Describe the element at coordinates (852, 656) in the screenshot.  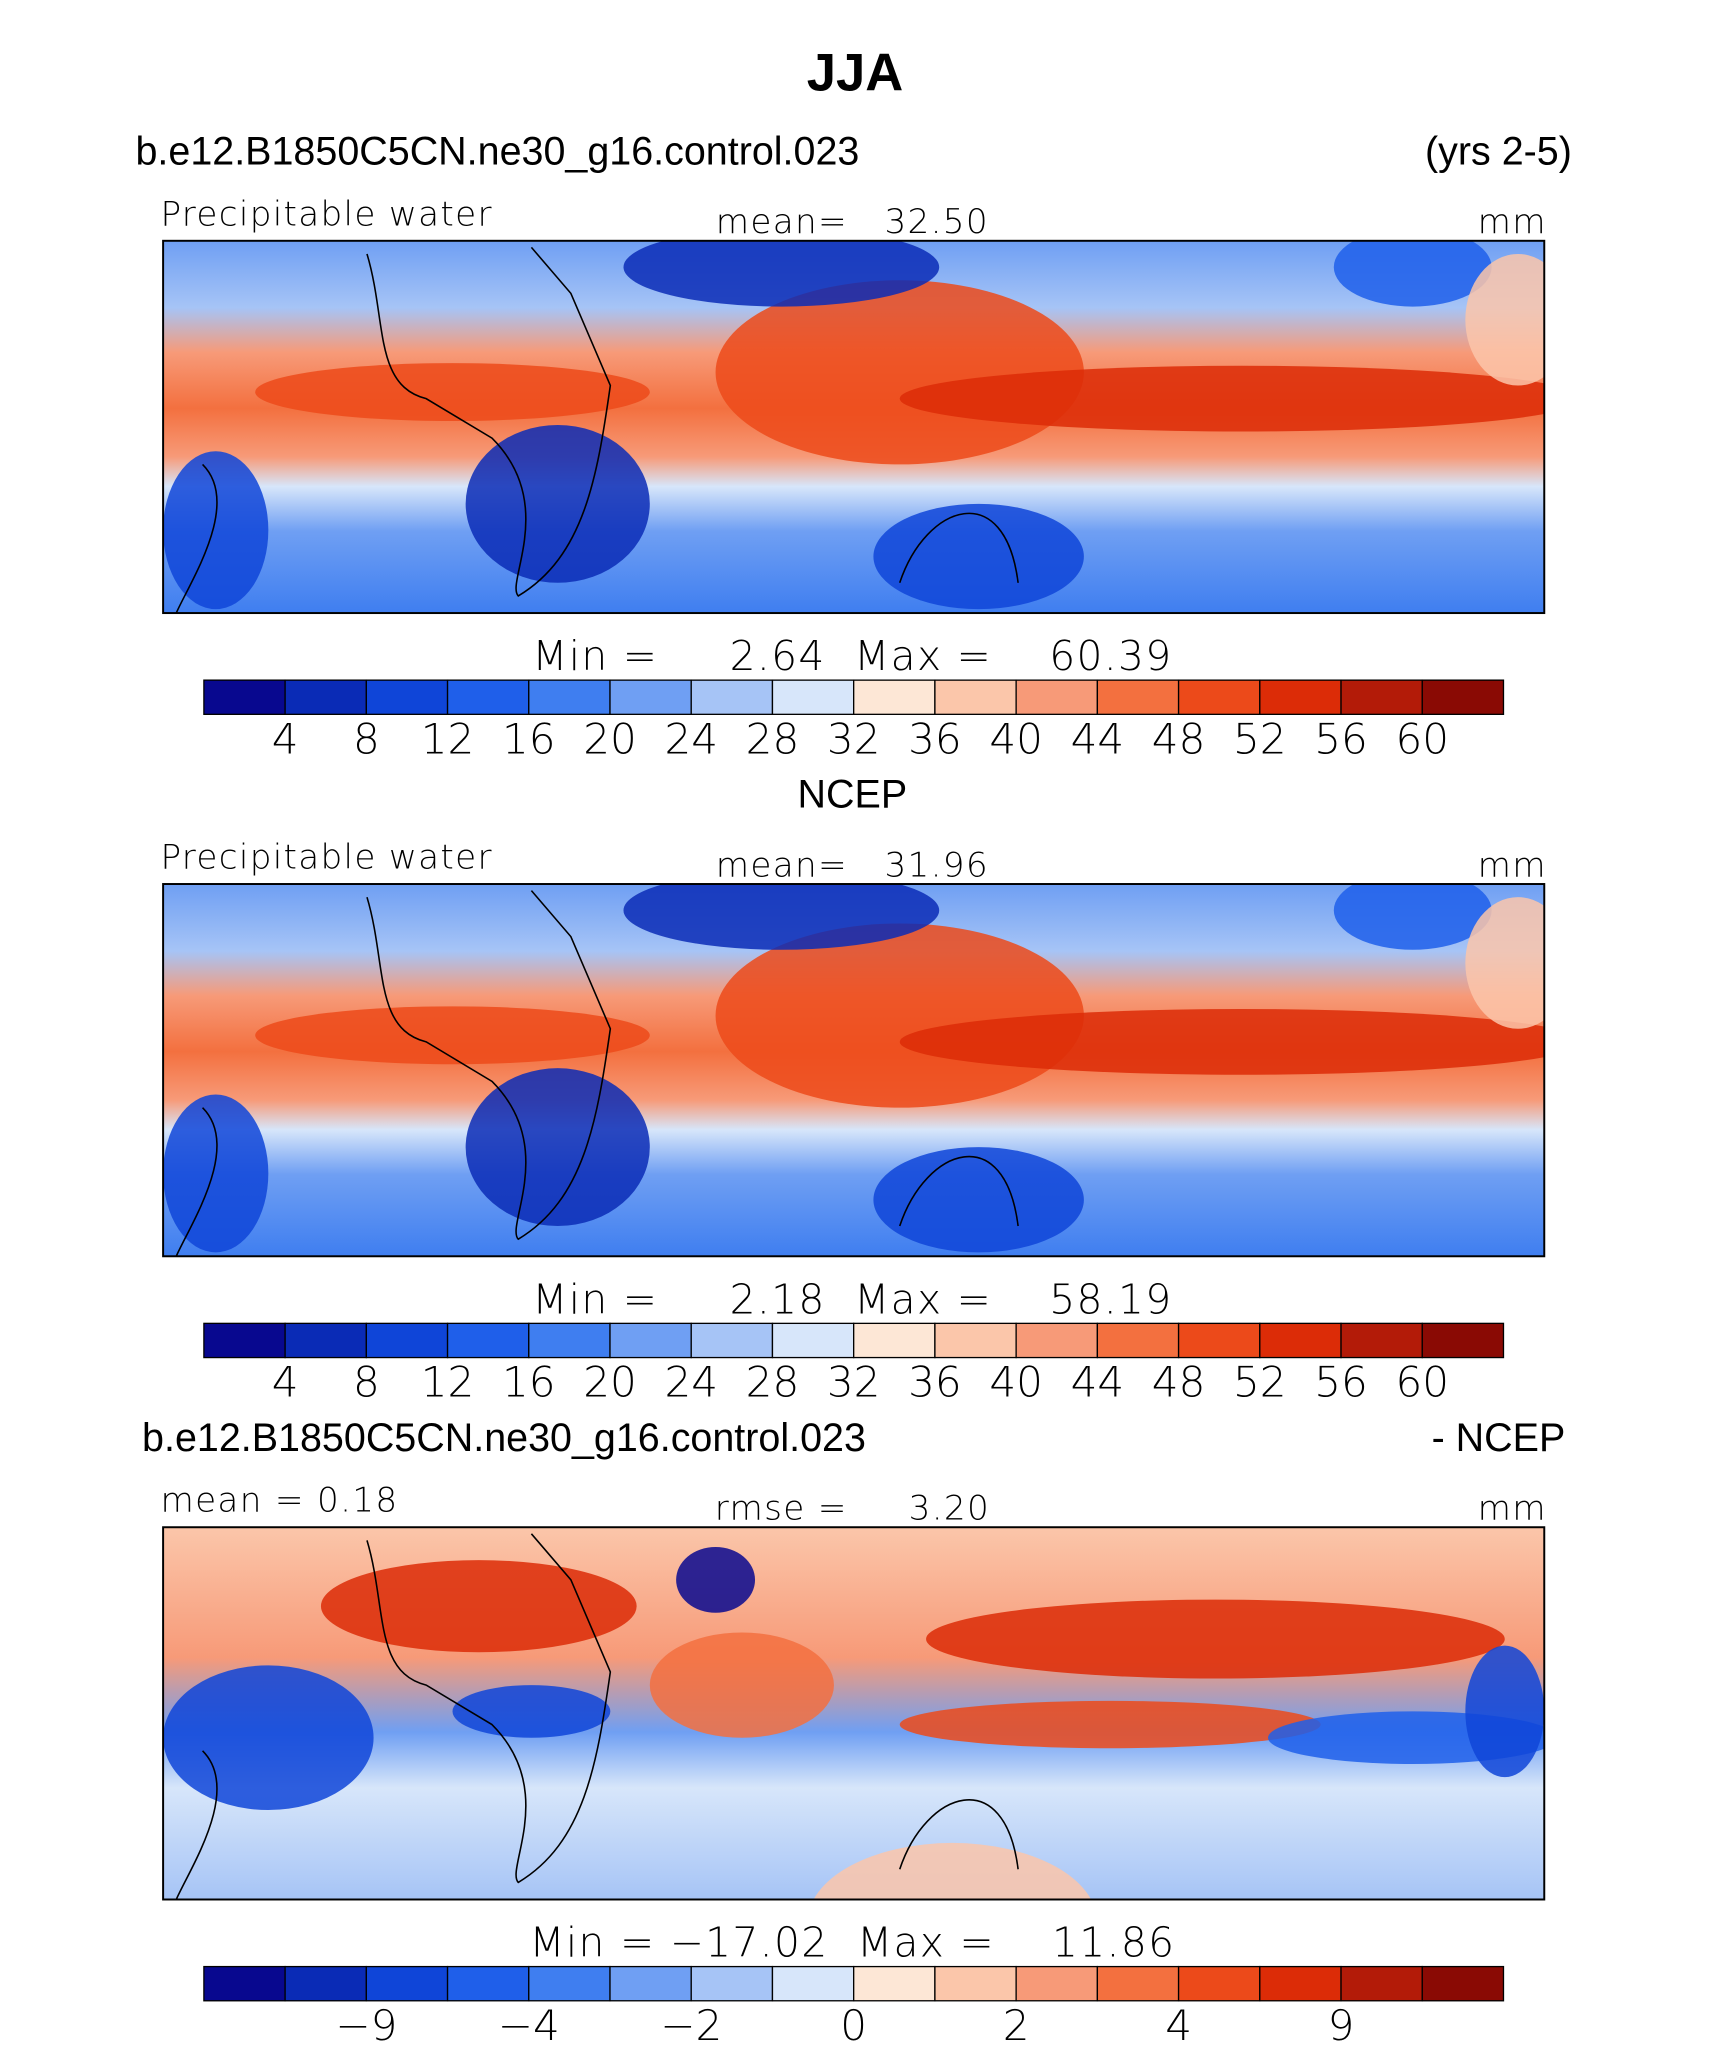
I see `min-max-label: Min = 2.64 Max = 60.39` at that location.